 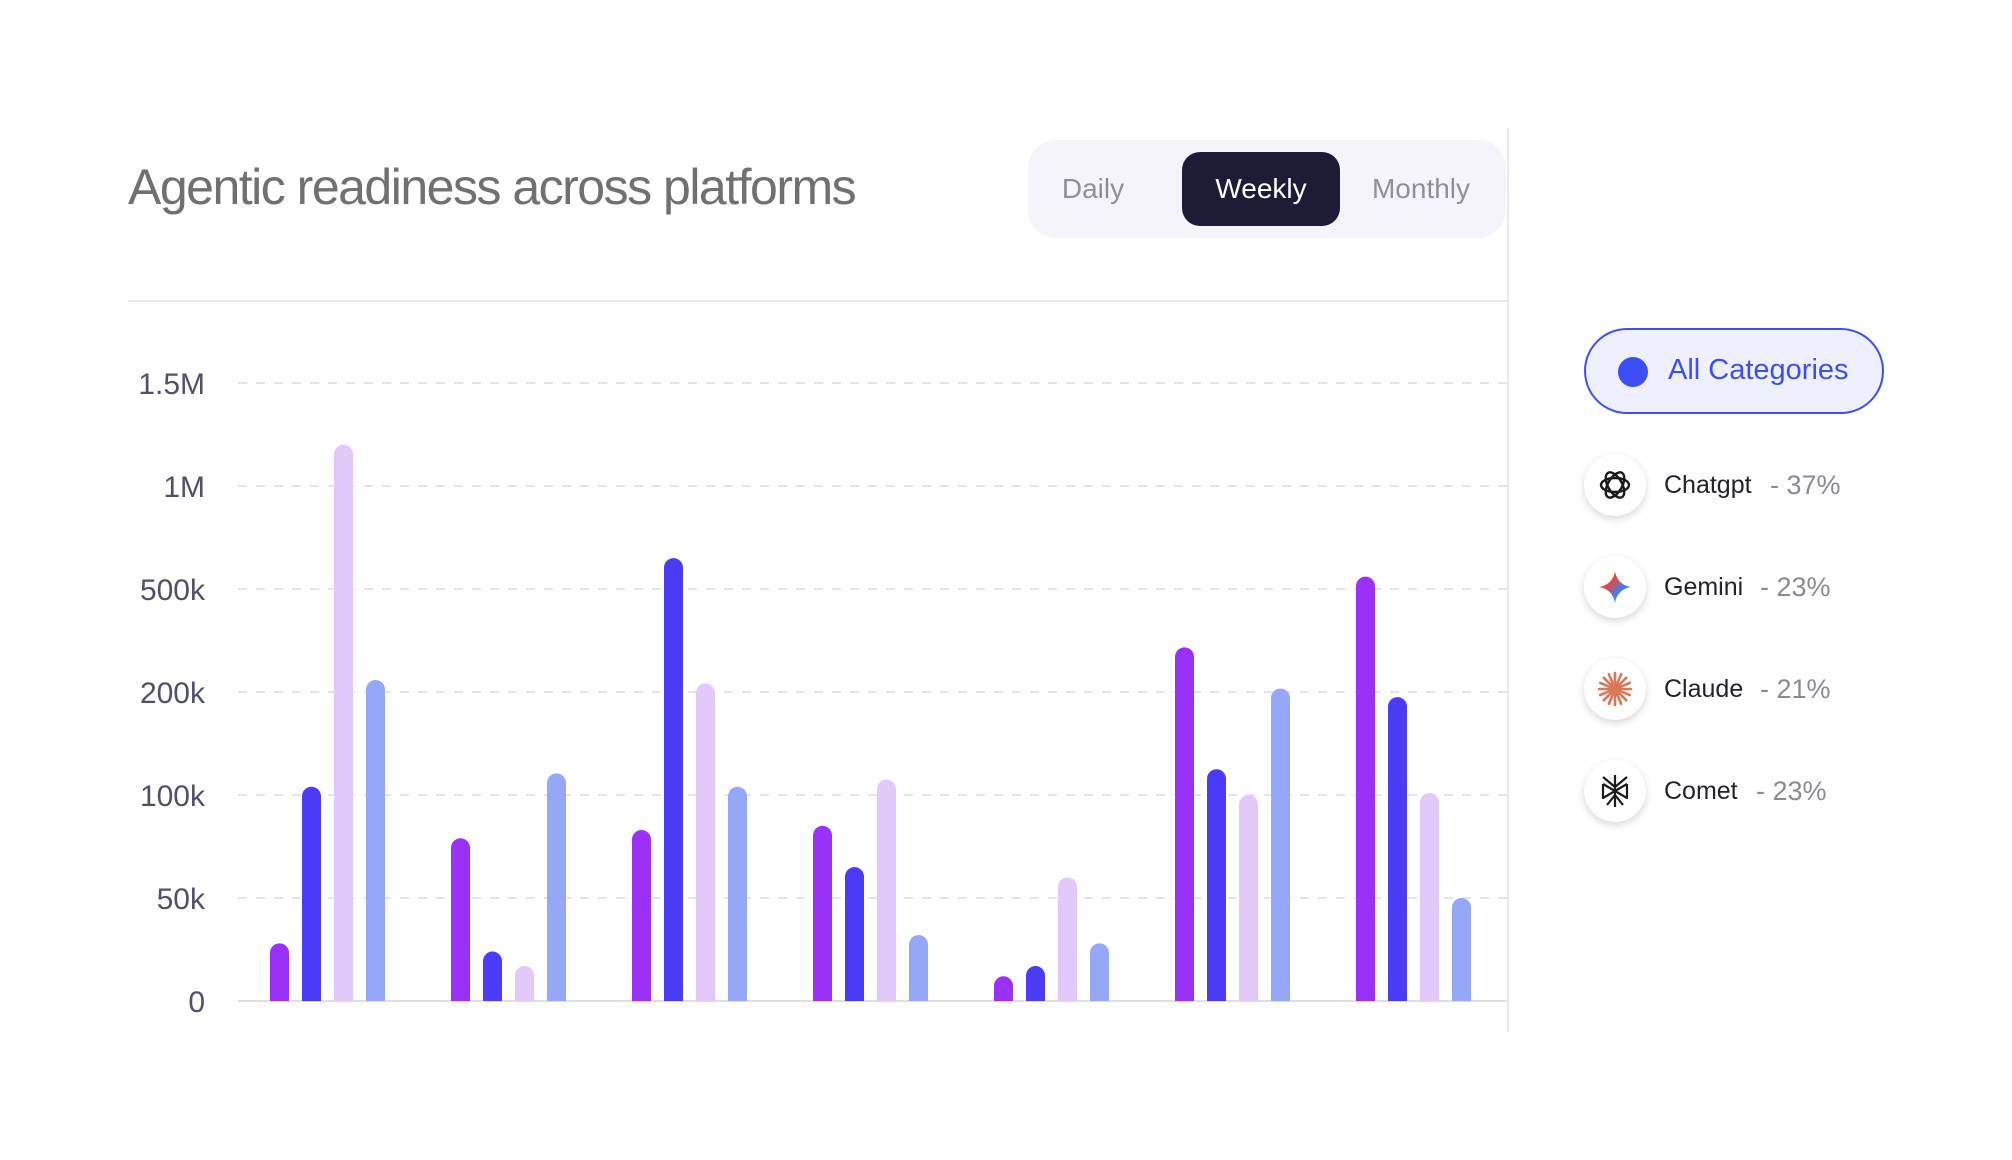 What do you see at coordinates (1704, 689) in the screenshot?
I see `legend-name-claude: Claude` at bounding box center [1704, 689].